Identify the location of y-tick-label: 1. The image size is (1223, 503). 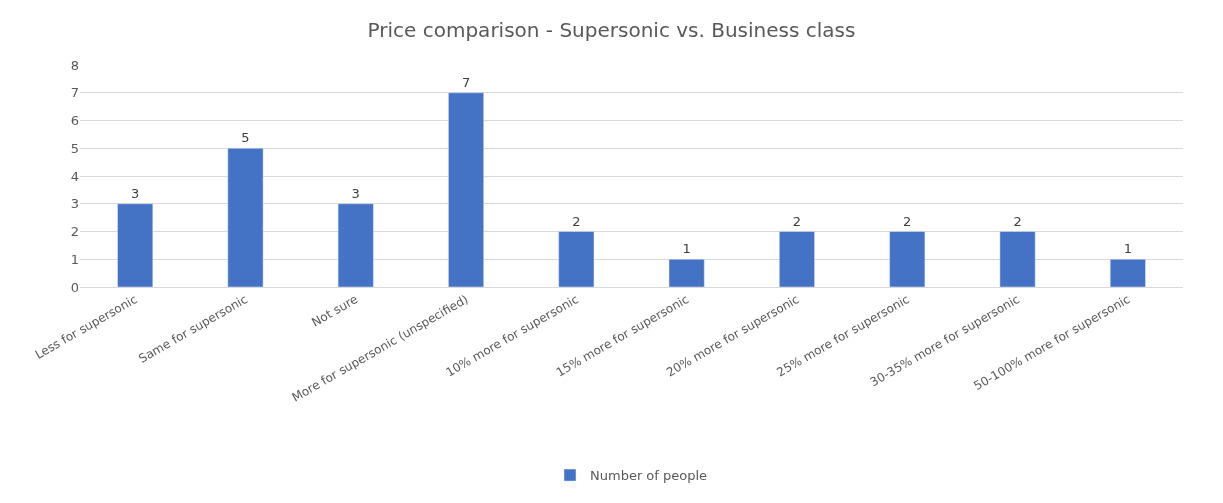
(74, 259).